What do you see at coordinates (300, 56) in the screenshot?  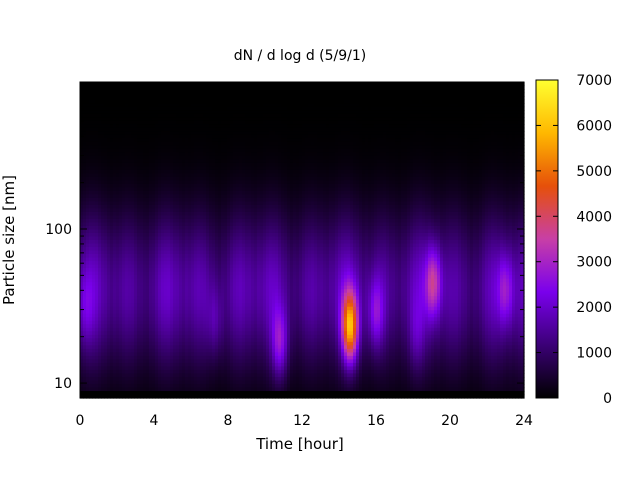 I see `chart-title: dN / d log d (5/9/1)` at bounding box center [300, 56].